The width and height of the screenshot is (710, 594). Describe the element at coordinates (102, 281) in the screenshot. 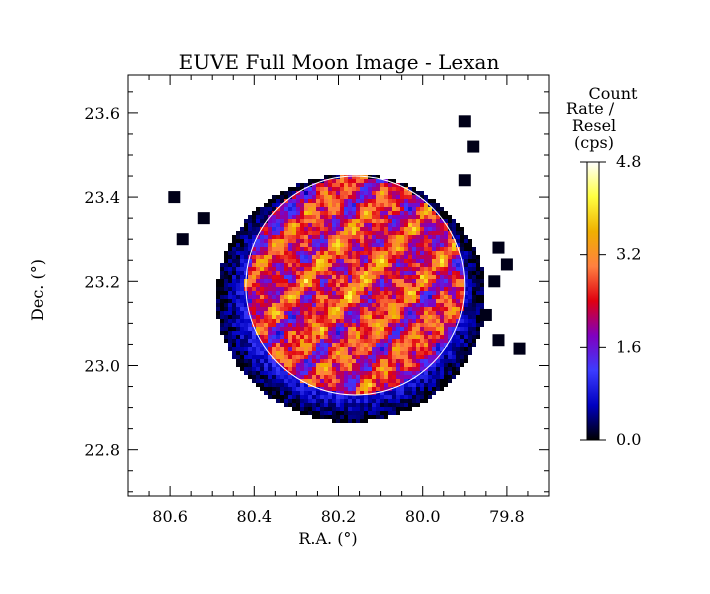

I see `y-tick-label: 23.2` at that location.